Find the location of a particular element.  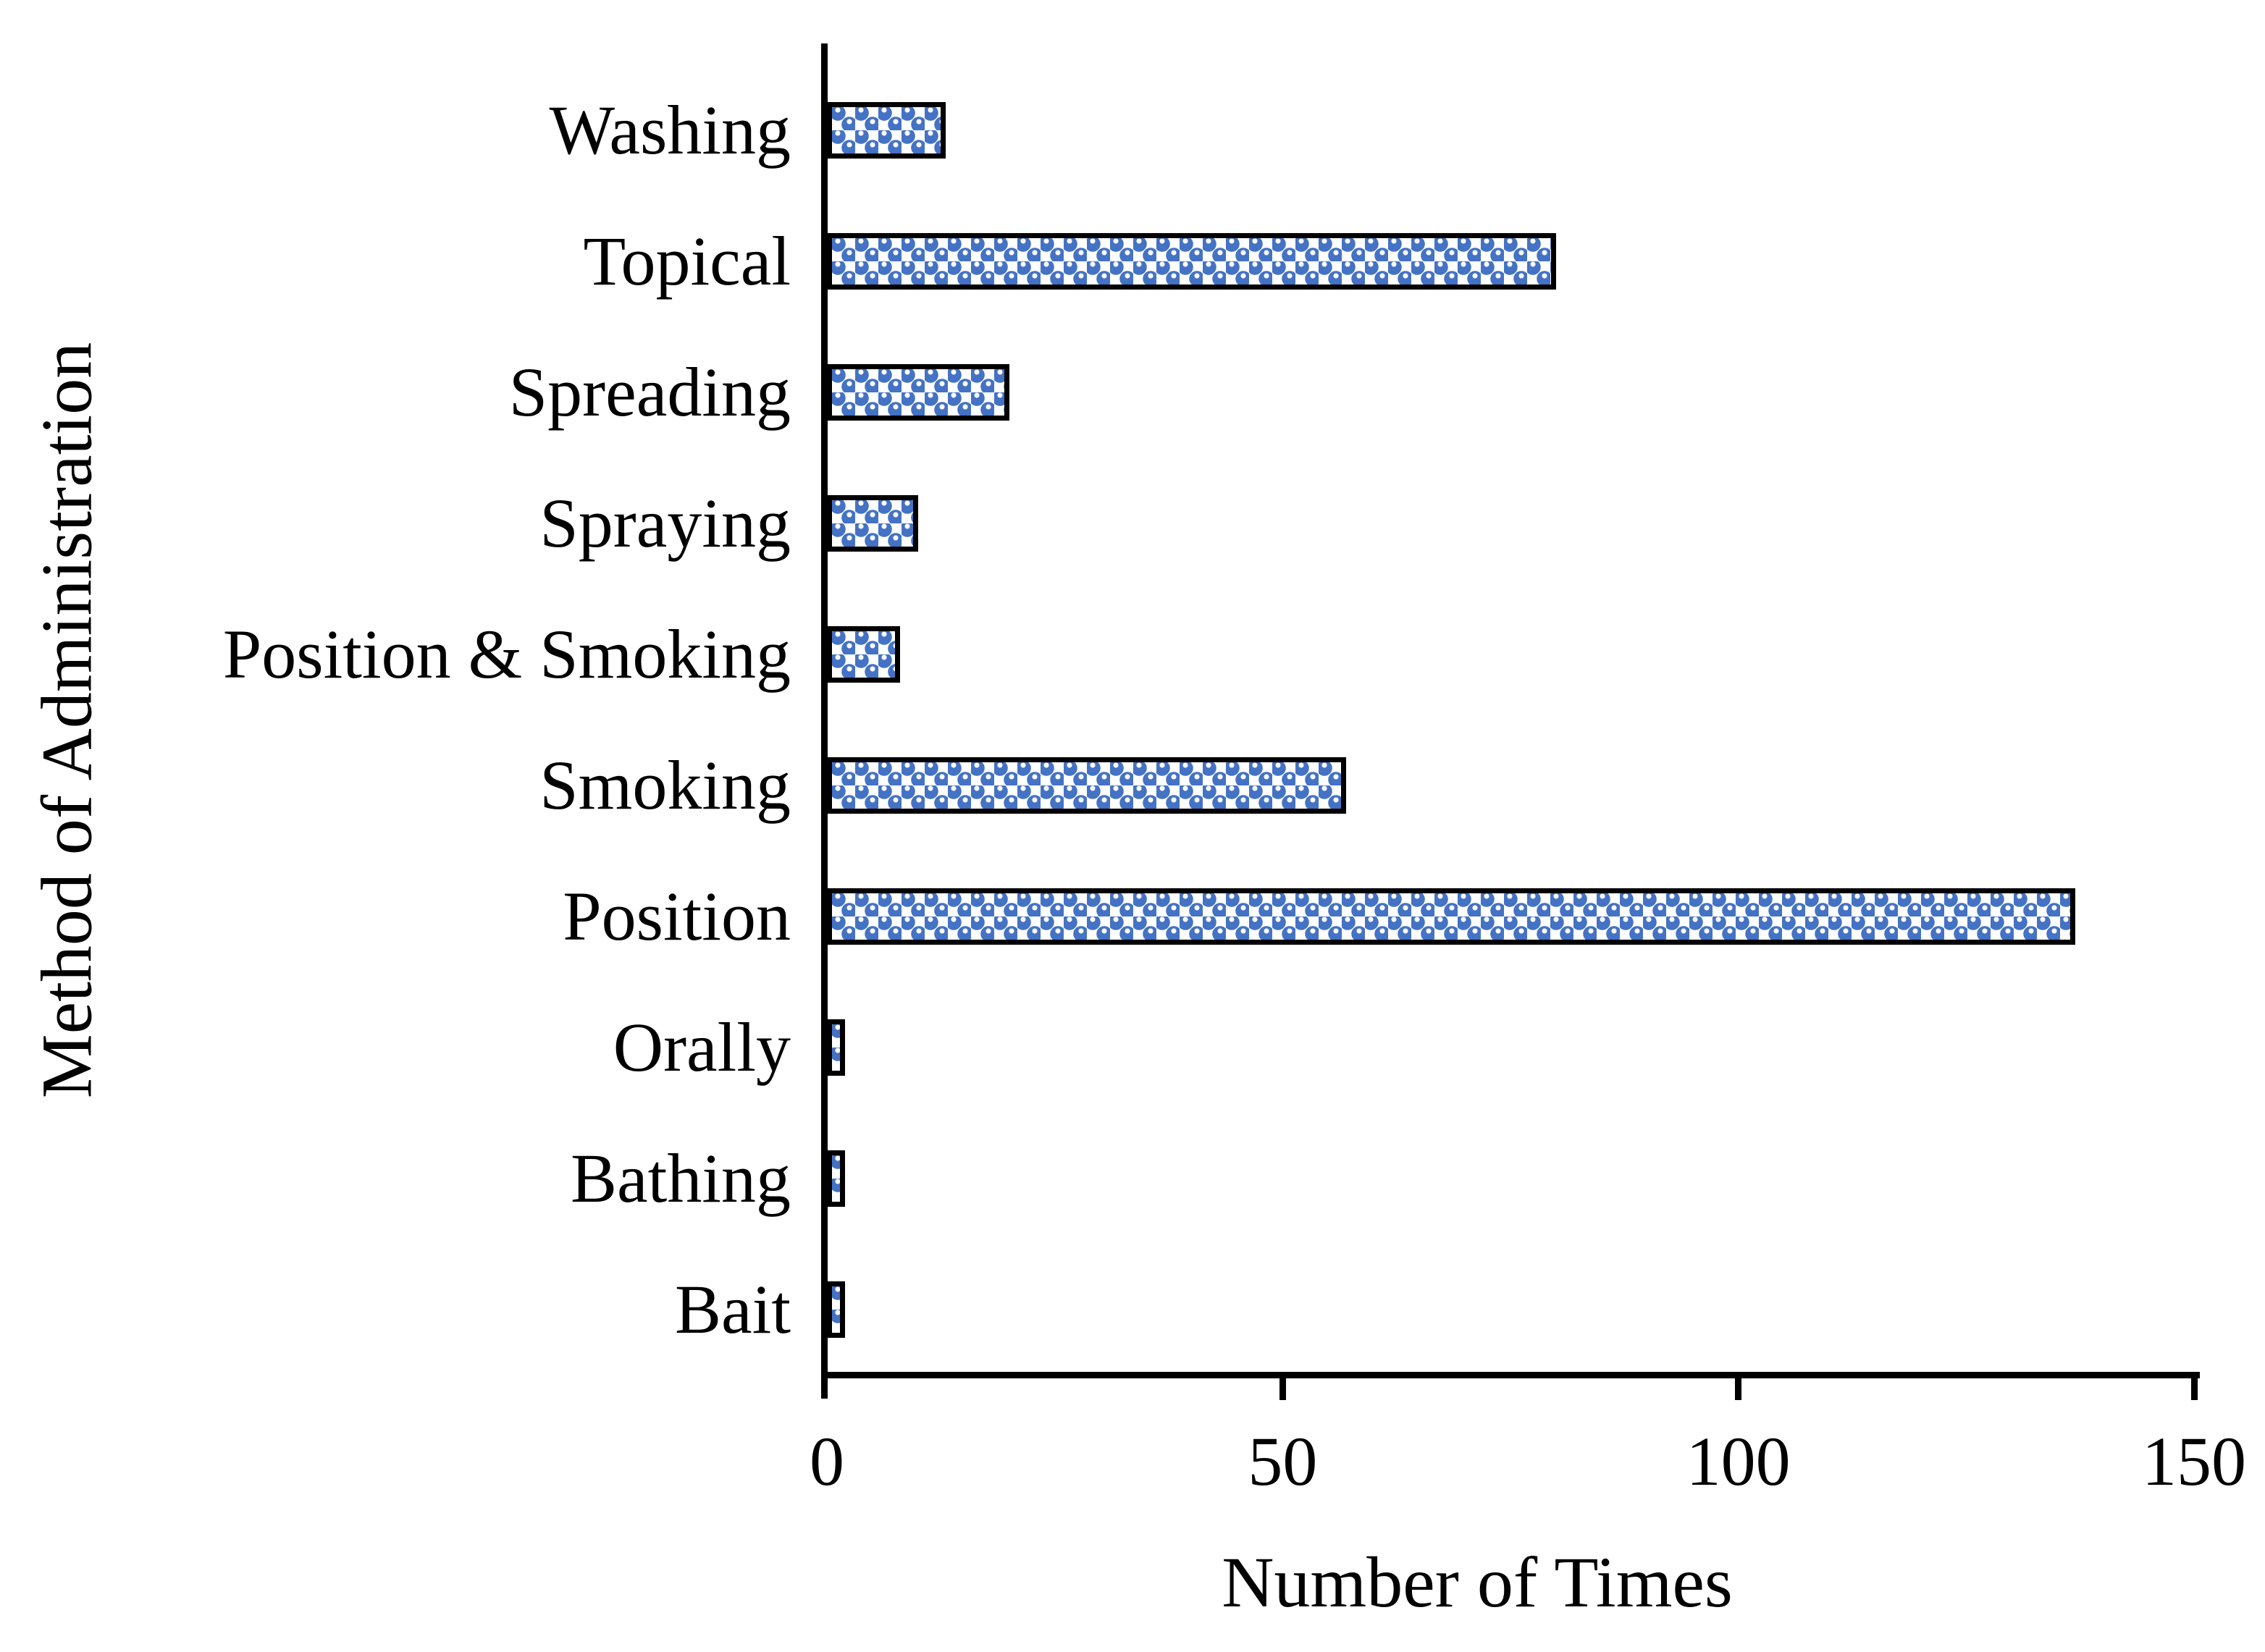

bar-topical is located at coordinates (1191, 262).